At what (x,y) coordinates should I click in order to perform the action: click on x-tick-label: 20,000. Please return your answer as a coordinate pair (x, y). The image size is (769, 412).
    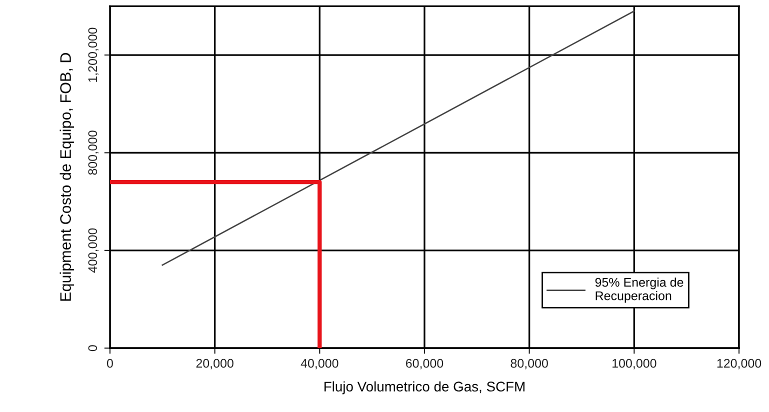
    Looking at the image, I should click on (215, 364).